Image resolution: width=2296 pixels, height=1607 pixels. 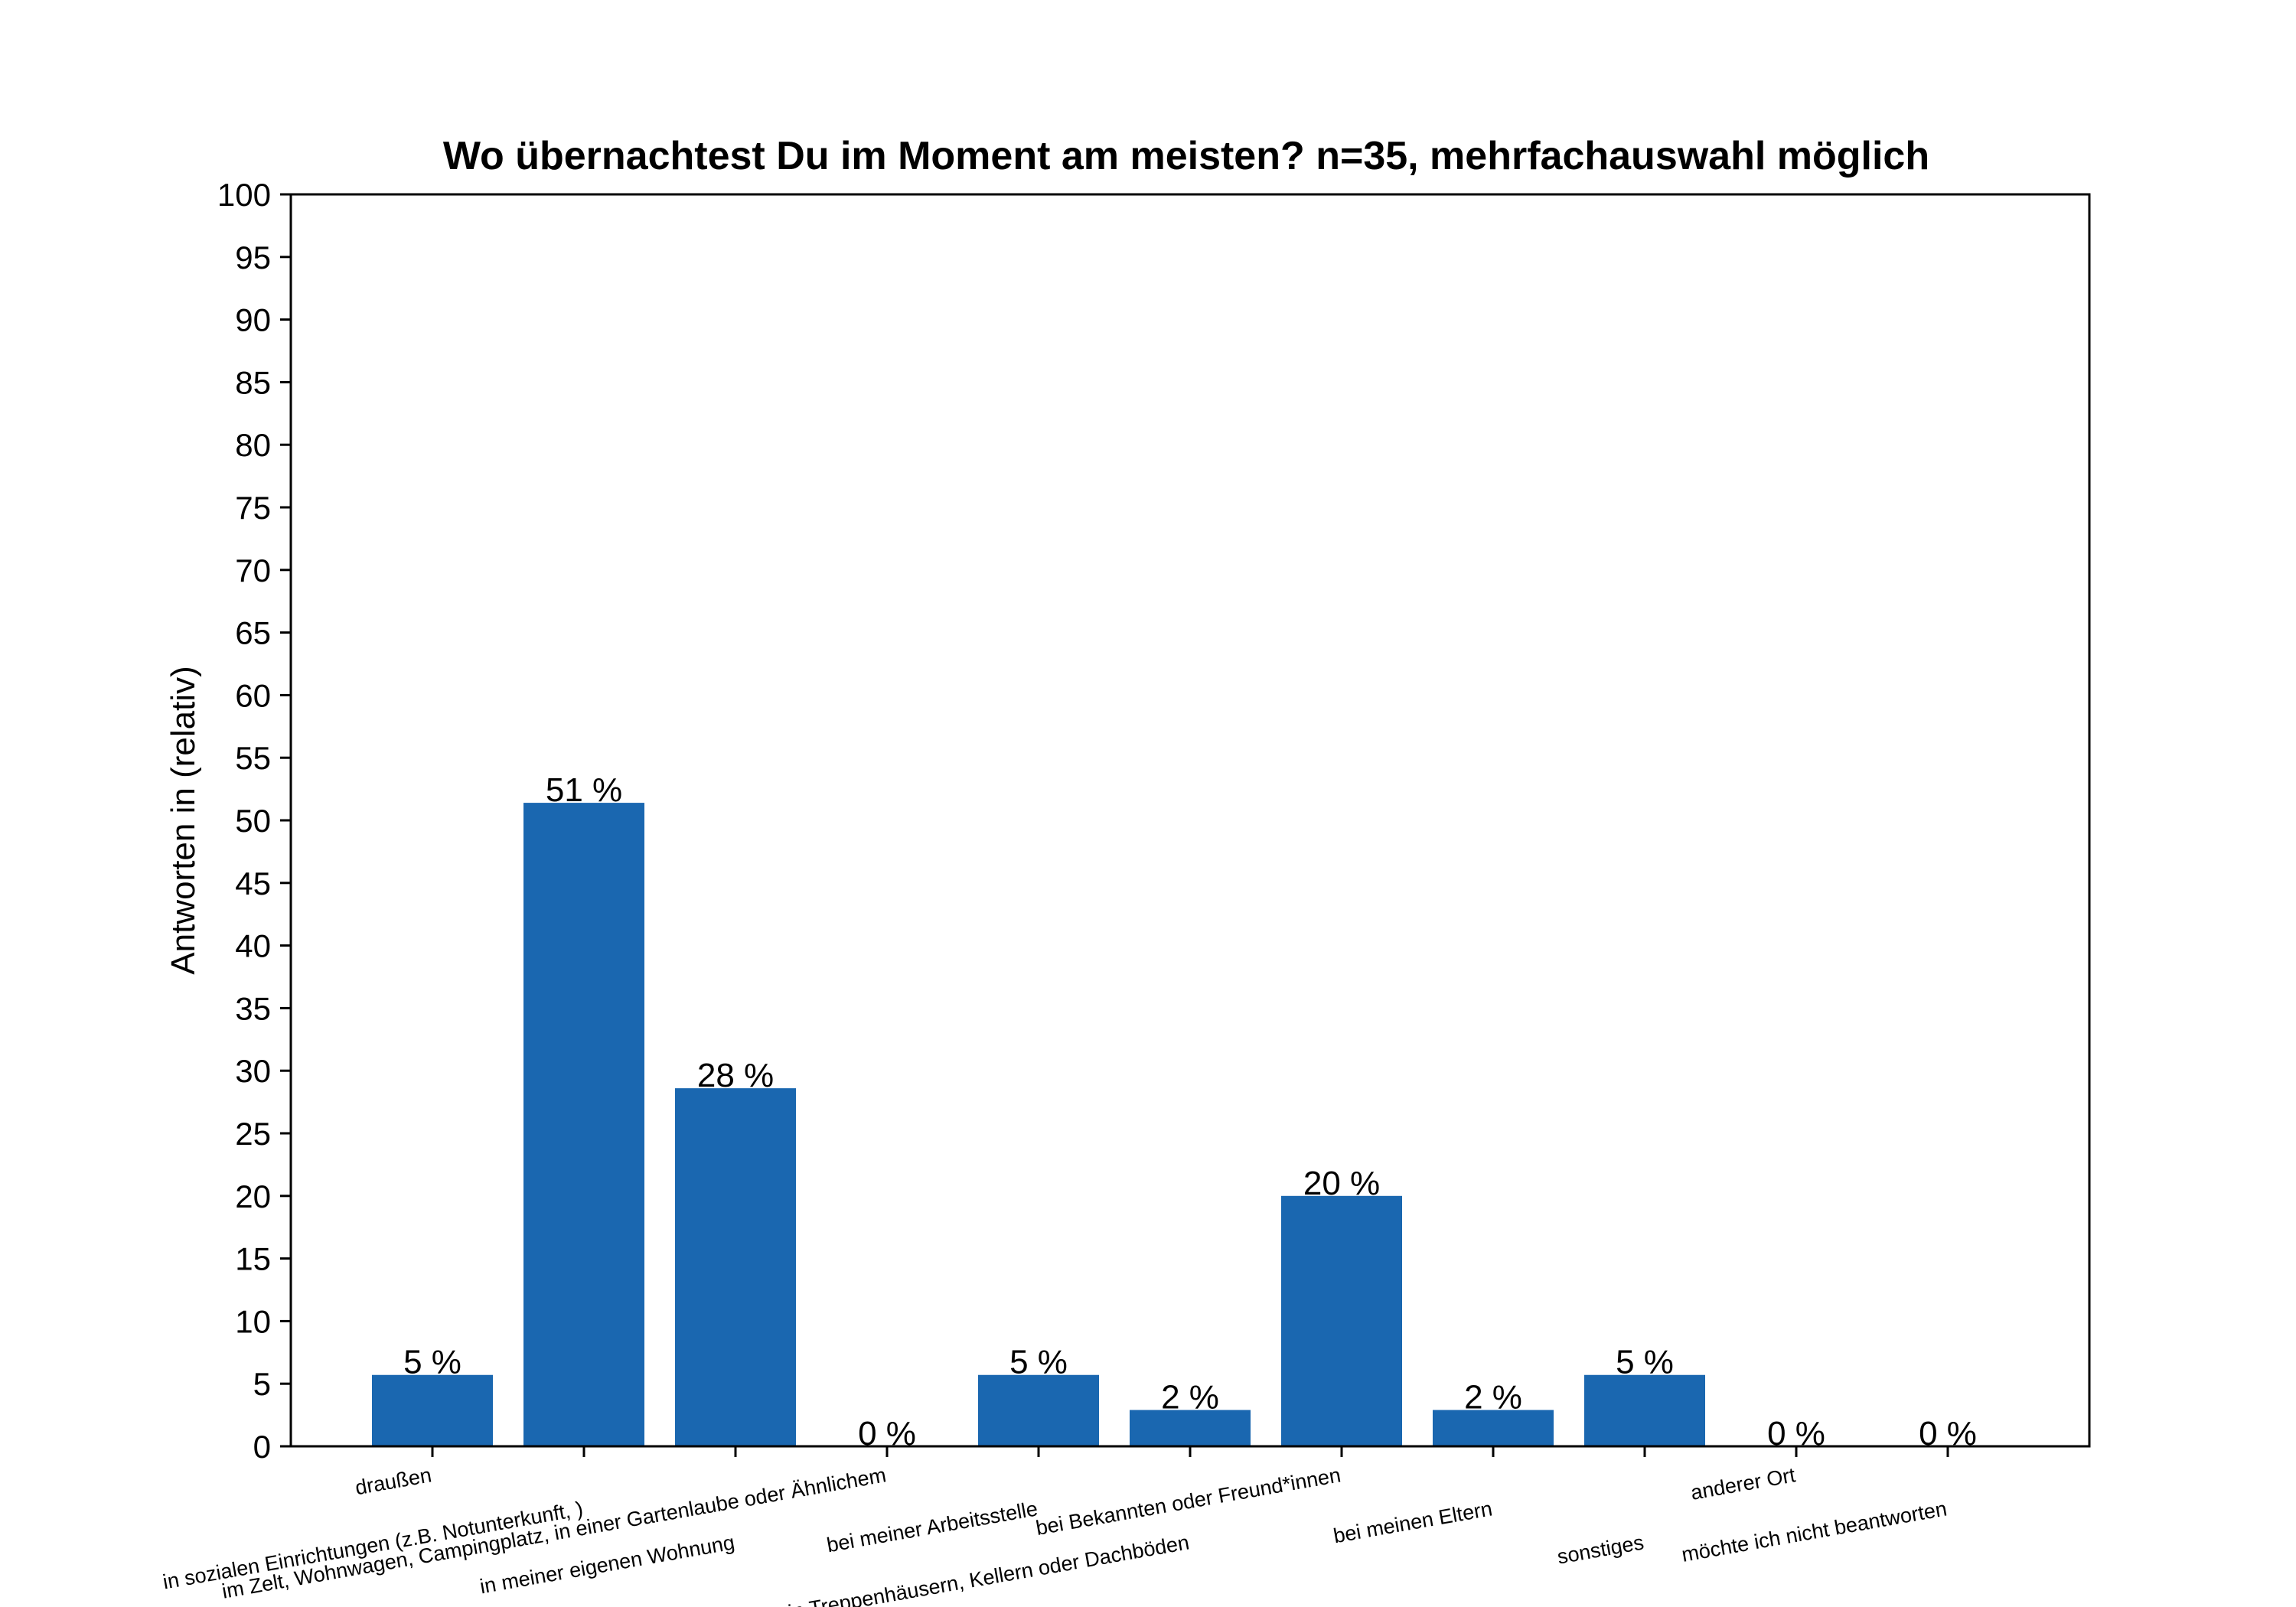 I want to click on y-tick-label: 85, so click(x=253, y=382).